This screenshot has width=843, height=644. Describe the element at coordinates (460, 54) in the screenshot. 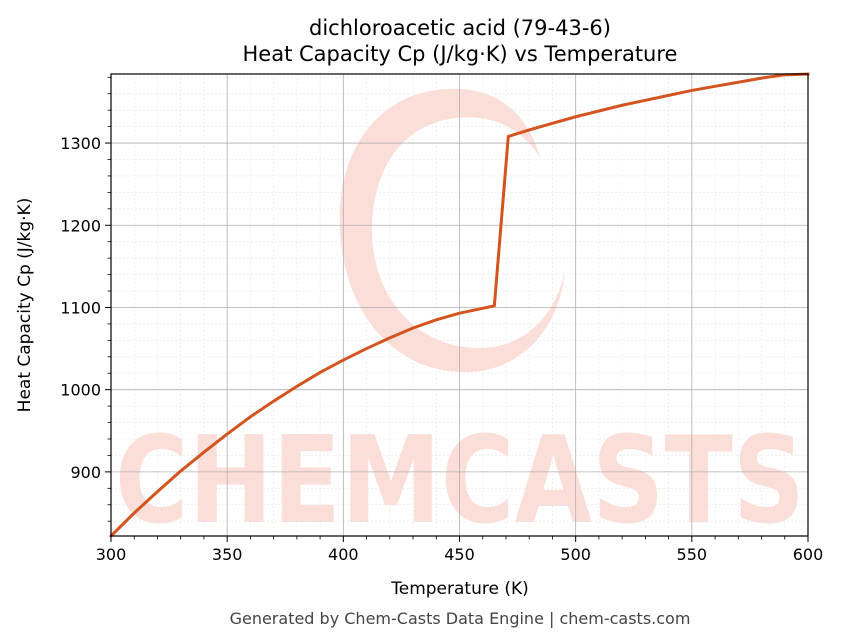

I see `chart-subtitle: Heat Capacity Cp (J/kg·K) vs Temperature` at that location.